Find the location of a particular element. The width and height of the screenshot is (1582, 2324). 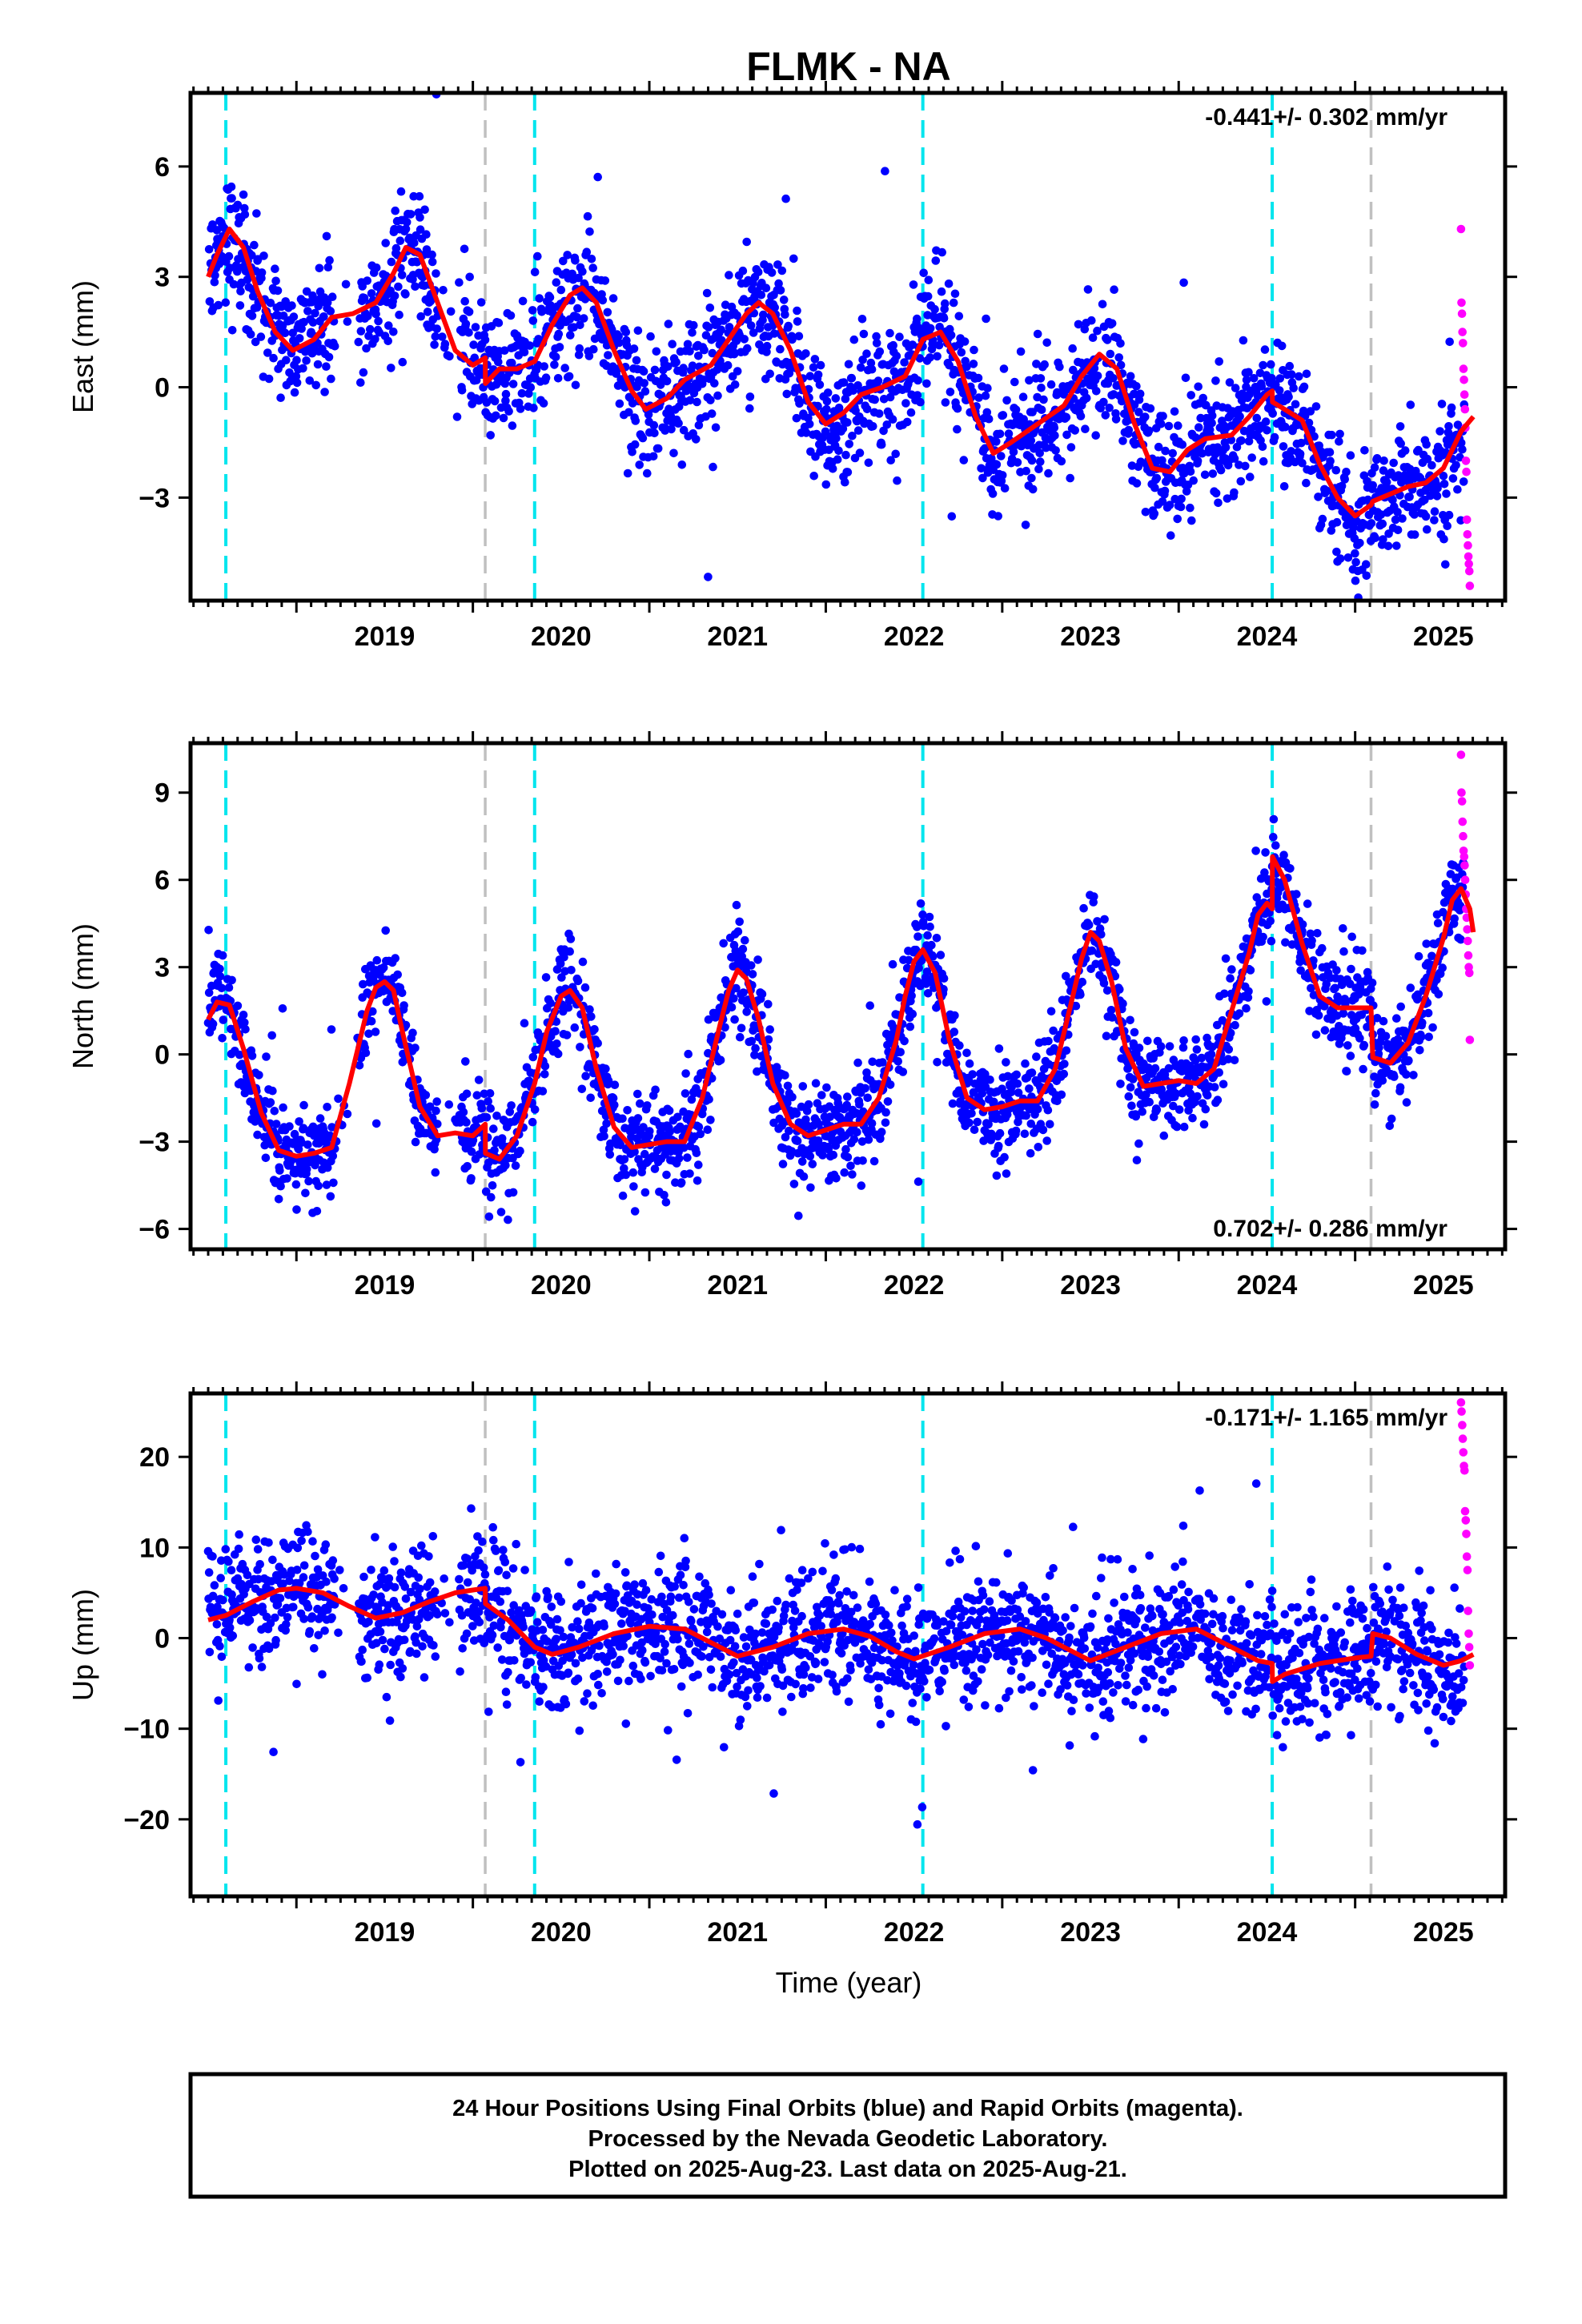

x-tick-label: 2023 is located at coordinates (1090, 636).